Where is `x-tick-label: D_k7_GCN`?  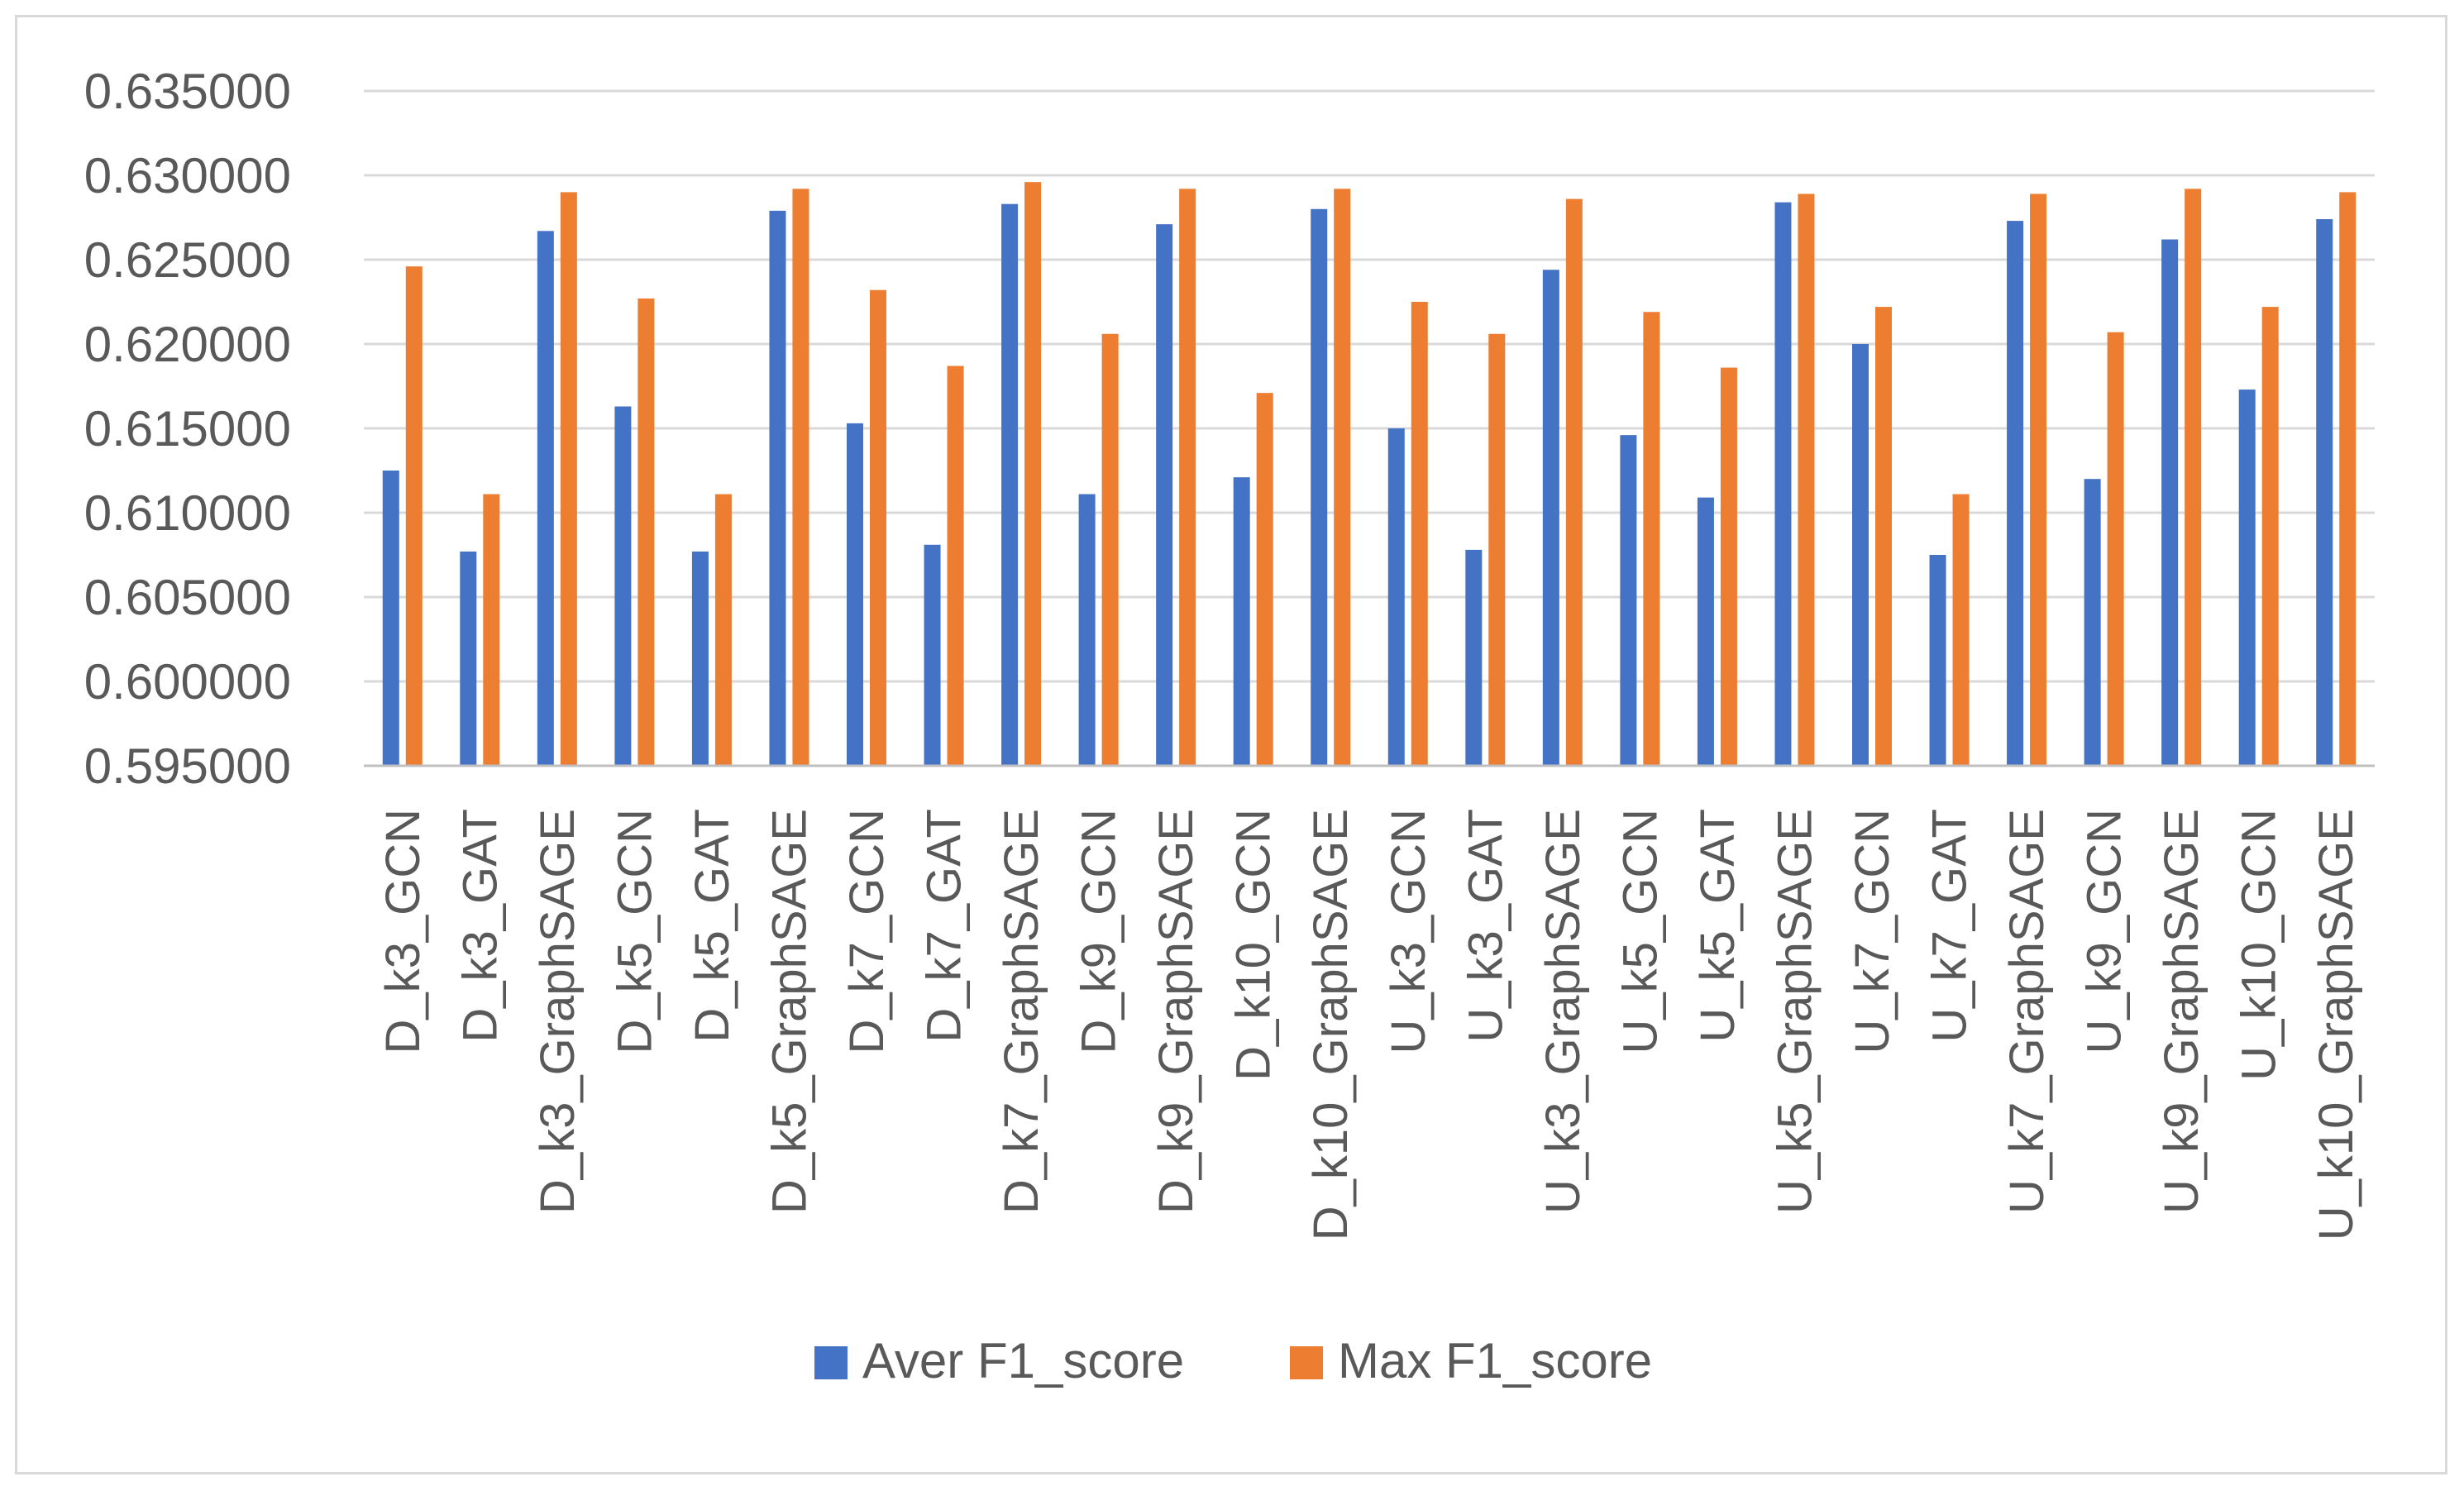 x-tick-label: D_k7_GCN is located at coordinates (867, 932).